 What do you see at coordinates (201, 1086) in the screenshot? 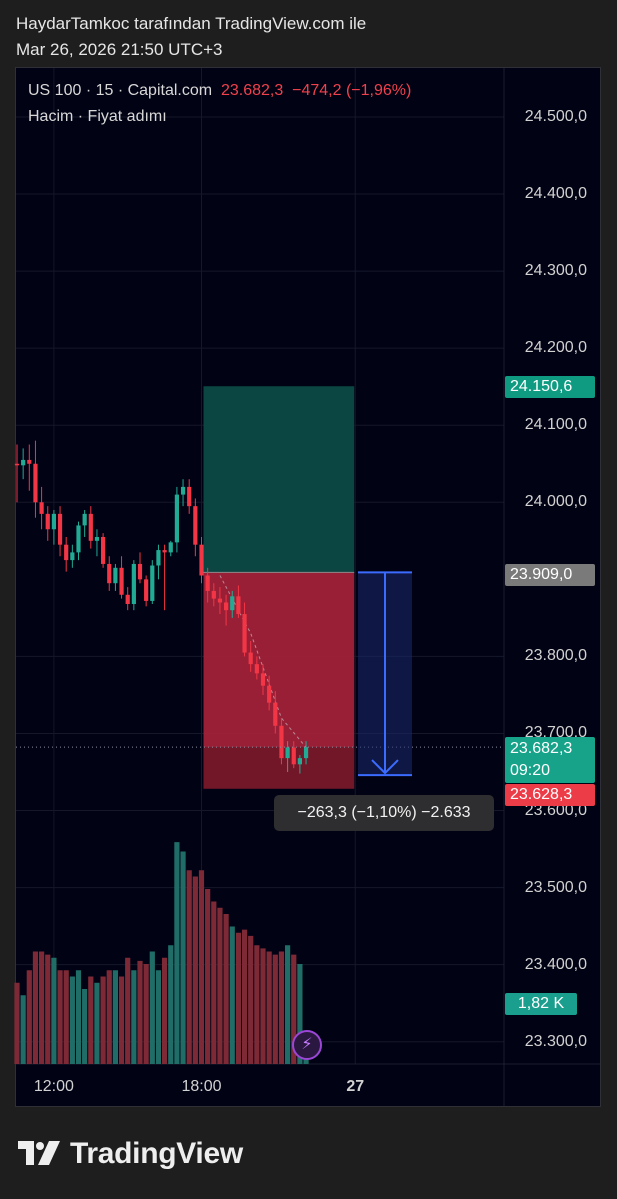
I see `time-tick-label: 18:00` at bounding box center [201, 1086].